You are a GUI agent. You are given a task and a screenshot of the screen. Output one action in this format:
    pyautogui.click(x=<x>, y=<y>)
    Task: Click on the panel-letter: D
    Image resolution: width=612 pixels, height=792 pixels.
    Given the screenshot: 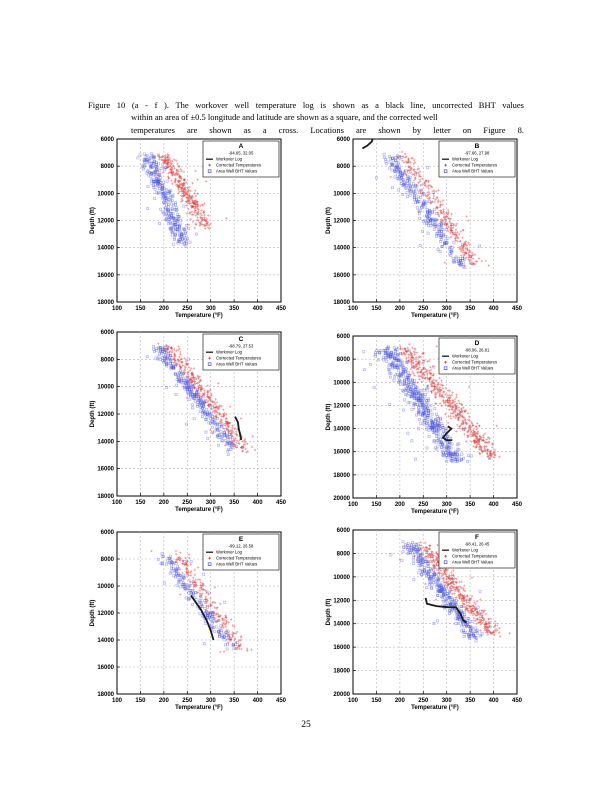 What is the action you would take?
    pyautogui.click(x=477, y=343)
    